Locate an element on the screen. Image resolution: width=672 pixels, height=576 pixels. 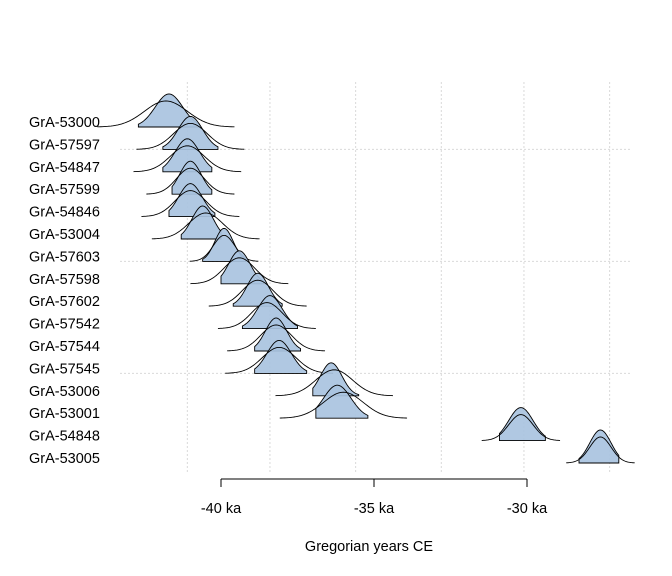
sample-label: GrA-57599 is located at coordinates (64, 190).